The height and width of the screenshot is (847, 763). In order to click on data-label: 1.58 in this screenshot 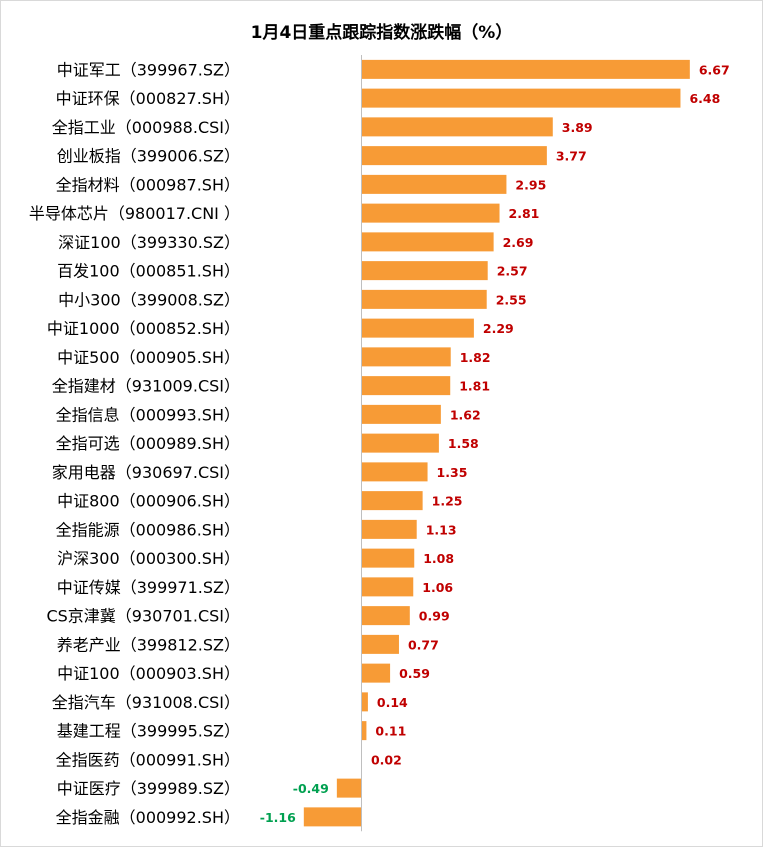, I will do `click(463, 443)`.